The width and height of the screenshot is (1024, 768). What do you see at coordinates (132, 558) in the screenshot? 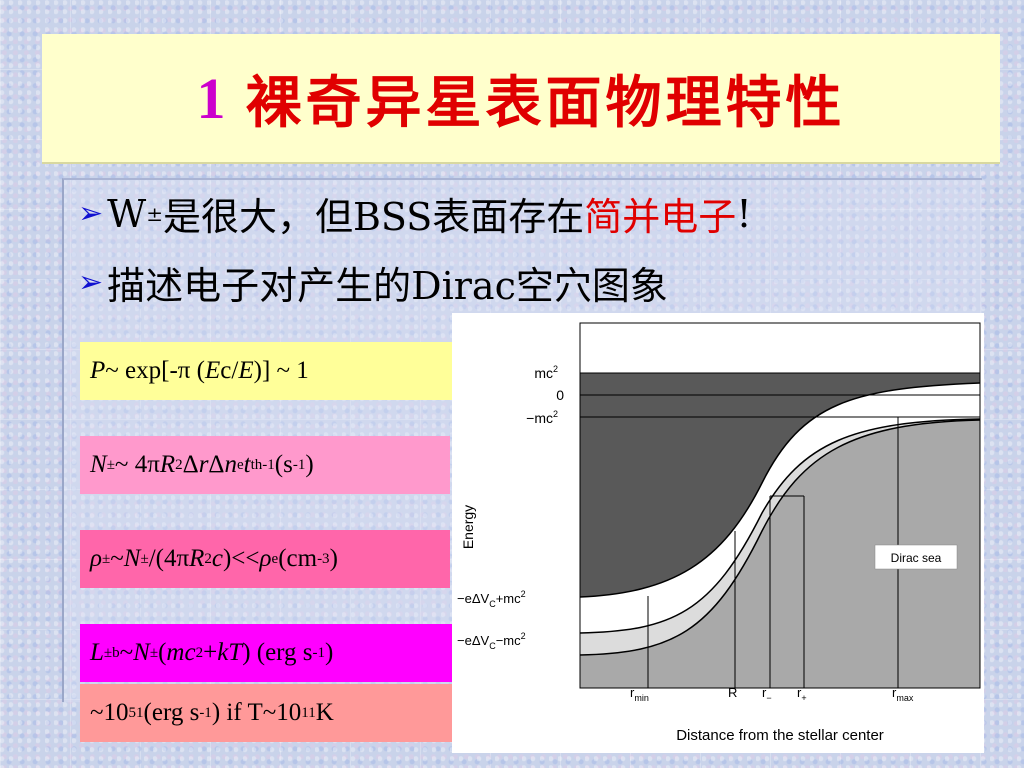
I see `formula-3-n: N` at bounding box center [132, 558].